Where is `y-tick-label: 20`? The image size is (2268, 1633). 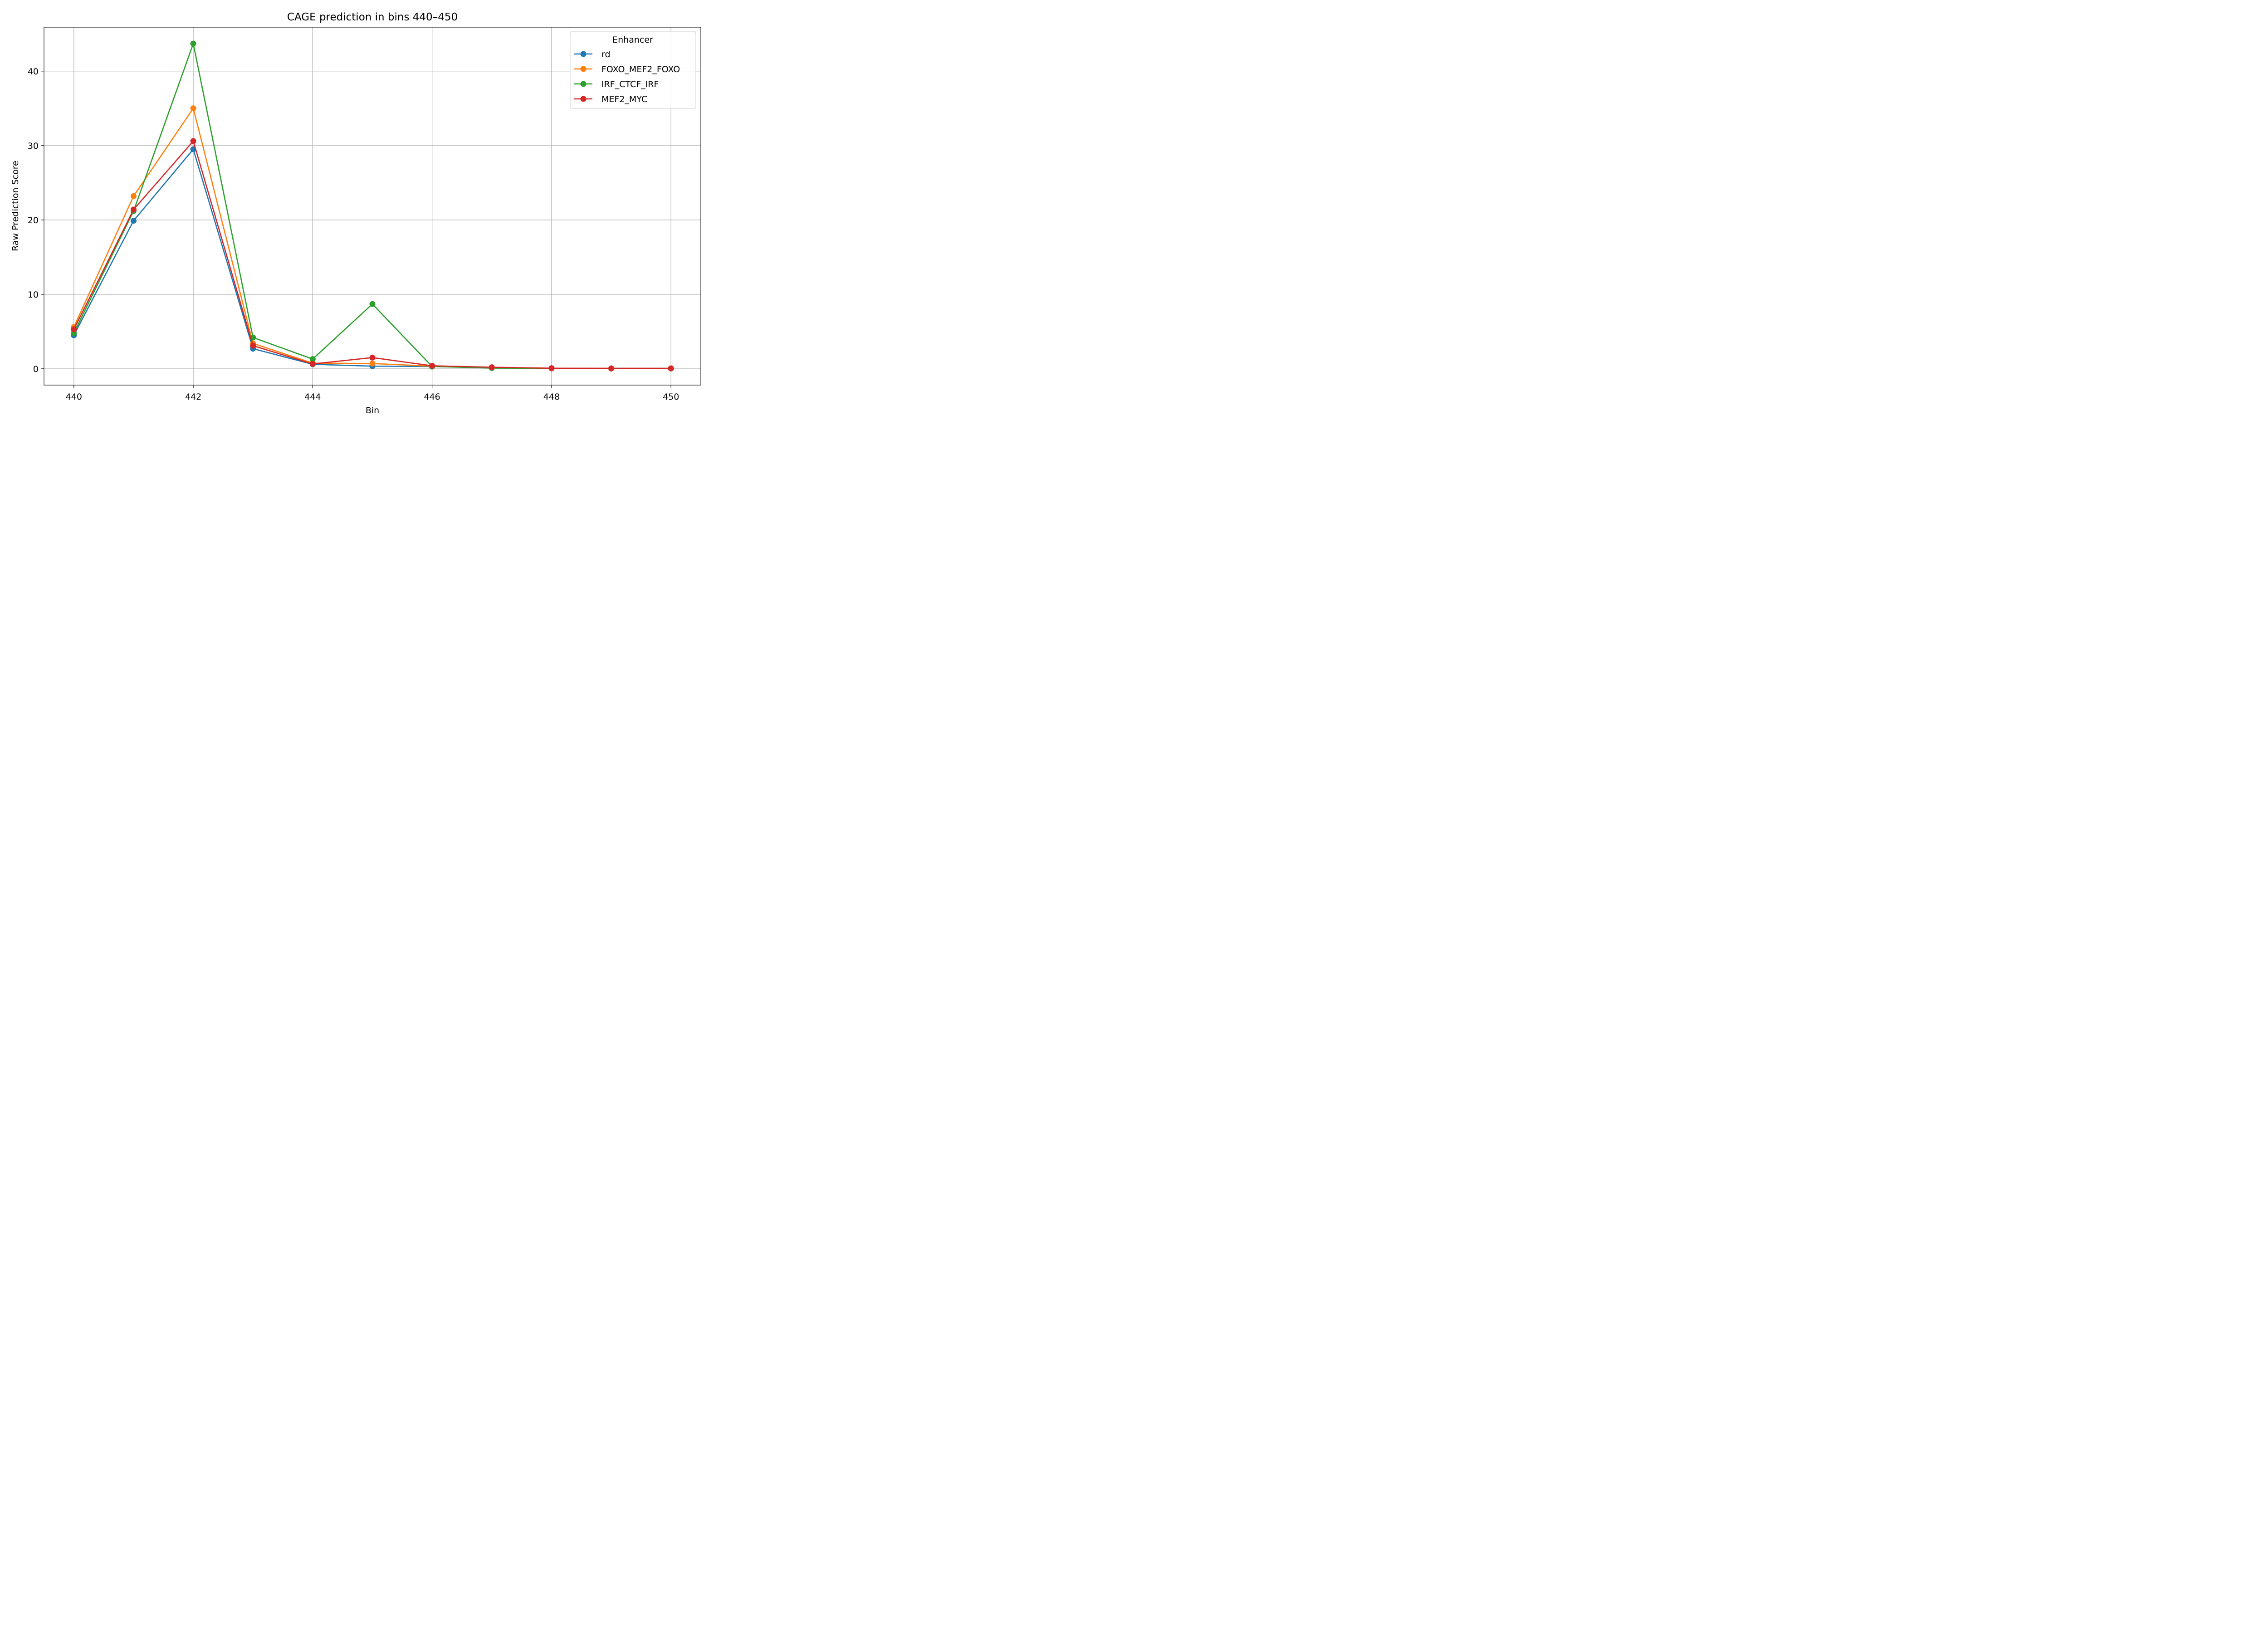
y-tick-label: 20 is located at coordinates (33, 220).